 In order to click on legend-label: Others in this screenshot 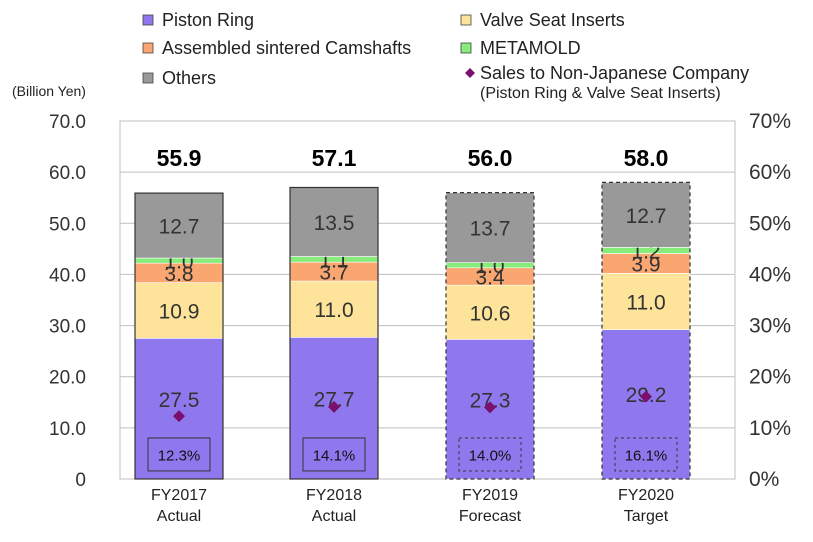, I will do `click(189, 78)`.